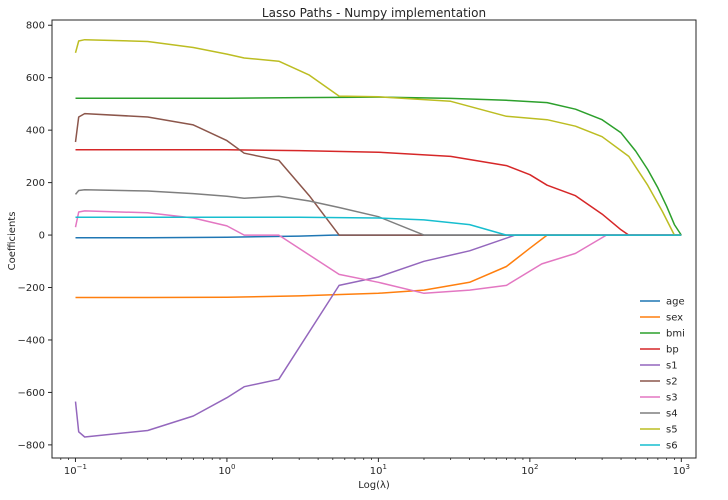  What do you see at coordinates (672, 446) in the screenshot?
I see `legend-label-s6: s6` at bounding box center [672, 446].